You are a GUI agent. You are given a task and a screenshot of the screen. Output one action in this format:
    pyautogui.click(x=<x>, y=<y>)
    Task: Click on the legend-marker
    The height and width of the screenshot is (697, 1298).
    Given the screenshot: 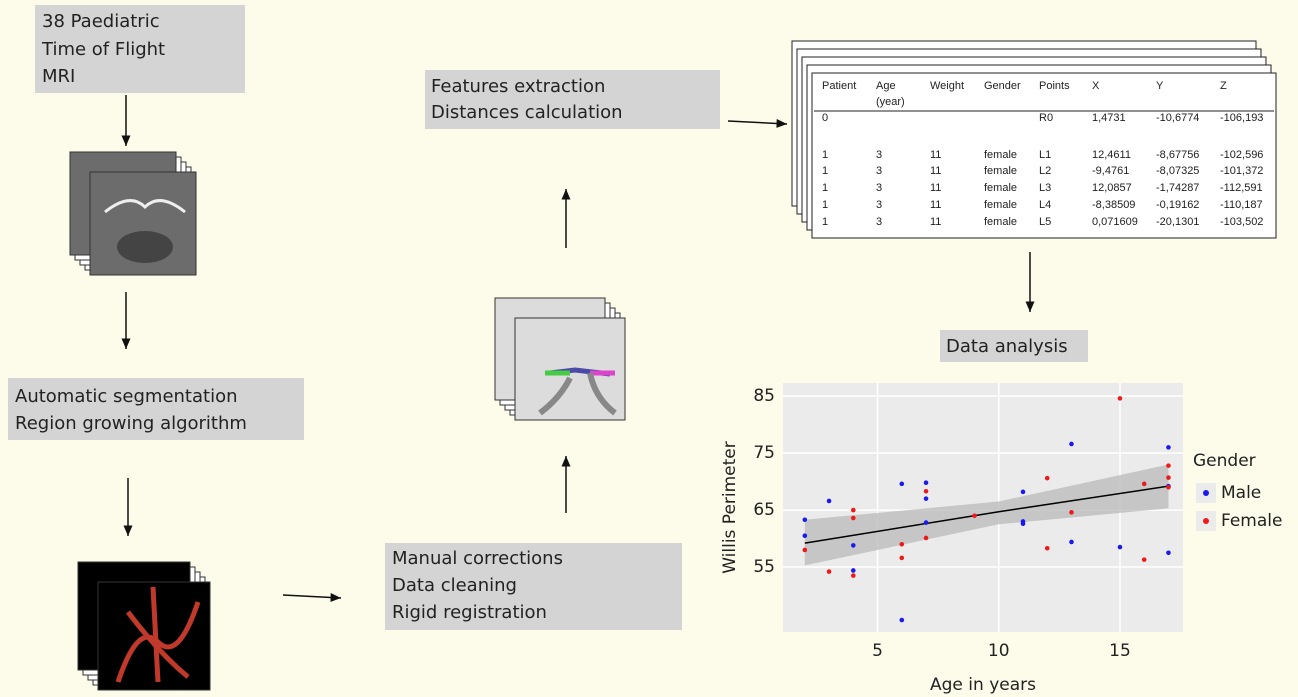 What is the action you would take?
    pyautogui.click(x=1206, y=521)
    